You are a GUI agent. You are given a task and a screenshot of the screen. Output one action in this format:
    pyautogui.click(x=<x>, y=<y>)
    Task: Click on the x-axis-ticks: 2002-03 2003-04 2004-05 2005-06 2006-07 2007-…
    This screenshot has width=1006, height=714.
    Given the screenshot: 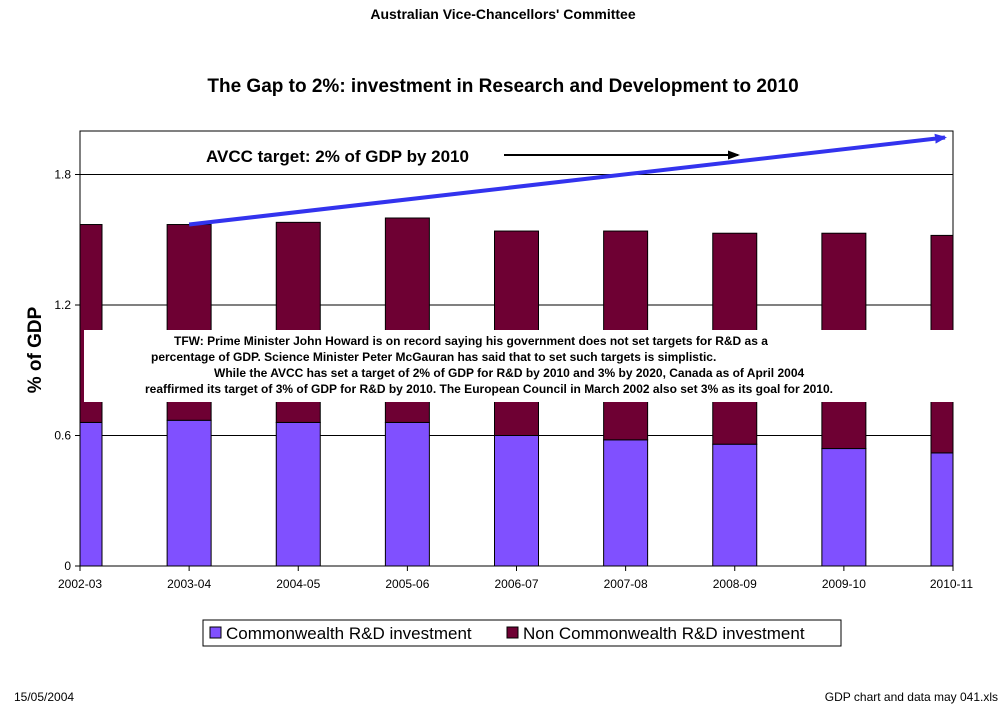 What is the action you would take?
    pyautogui.click(x=515, y=578)
    